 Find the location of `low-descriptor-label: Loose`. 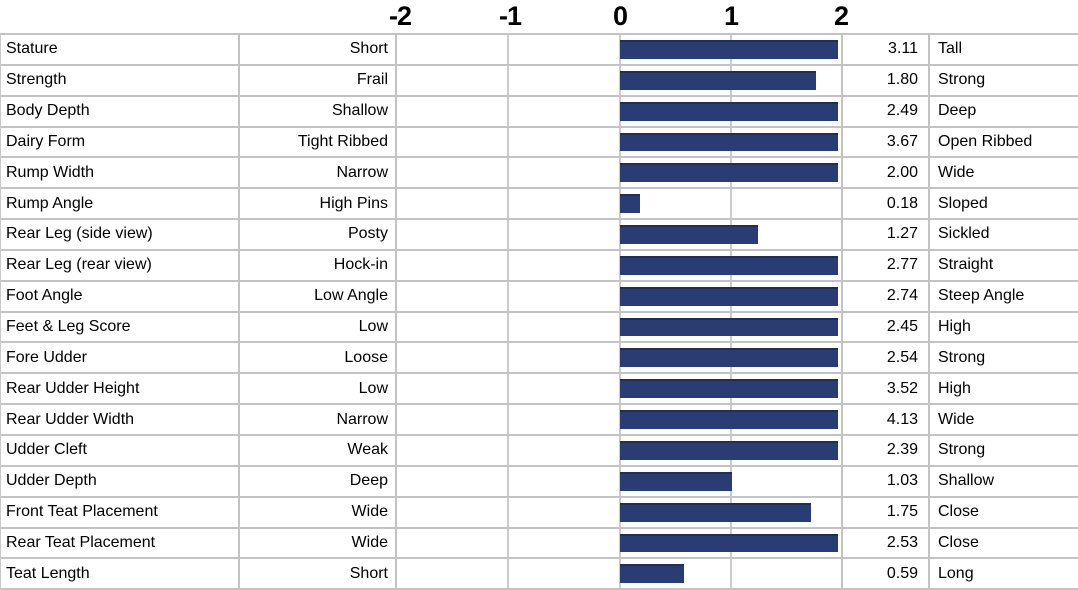

low-descriptor-label: Loose is located at coordinates (318, 358).